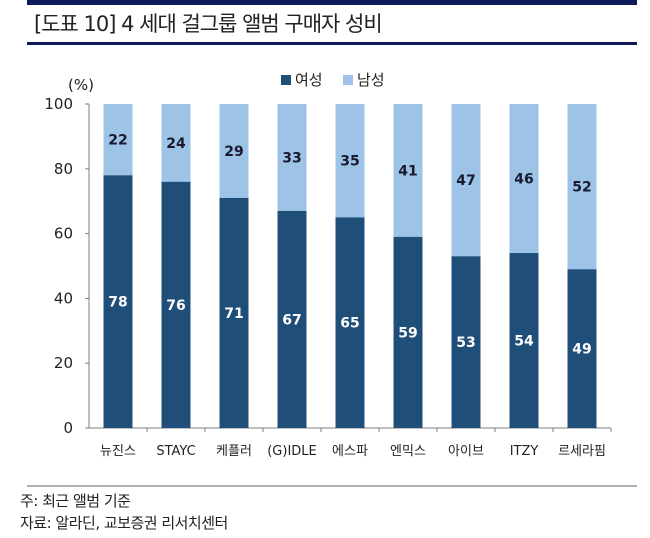 This screenshot has height=538, width=650. I want to click on x-category-label: (G)IDLE, so click(292, 451).